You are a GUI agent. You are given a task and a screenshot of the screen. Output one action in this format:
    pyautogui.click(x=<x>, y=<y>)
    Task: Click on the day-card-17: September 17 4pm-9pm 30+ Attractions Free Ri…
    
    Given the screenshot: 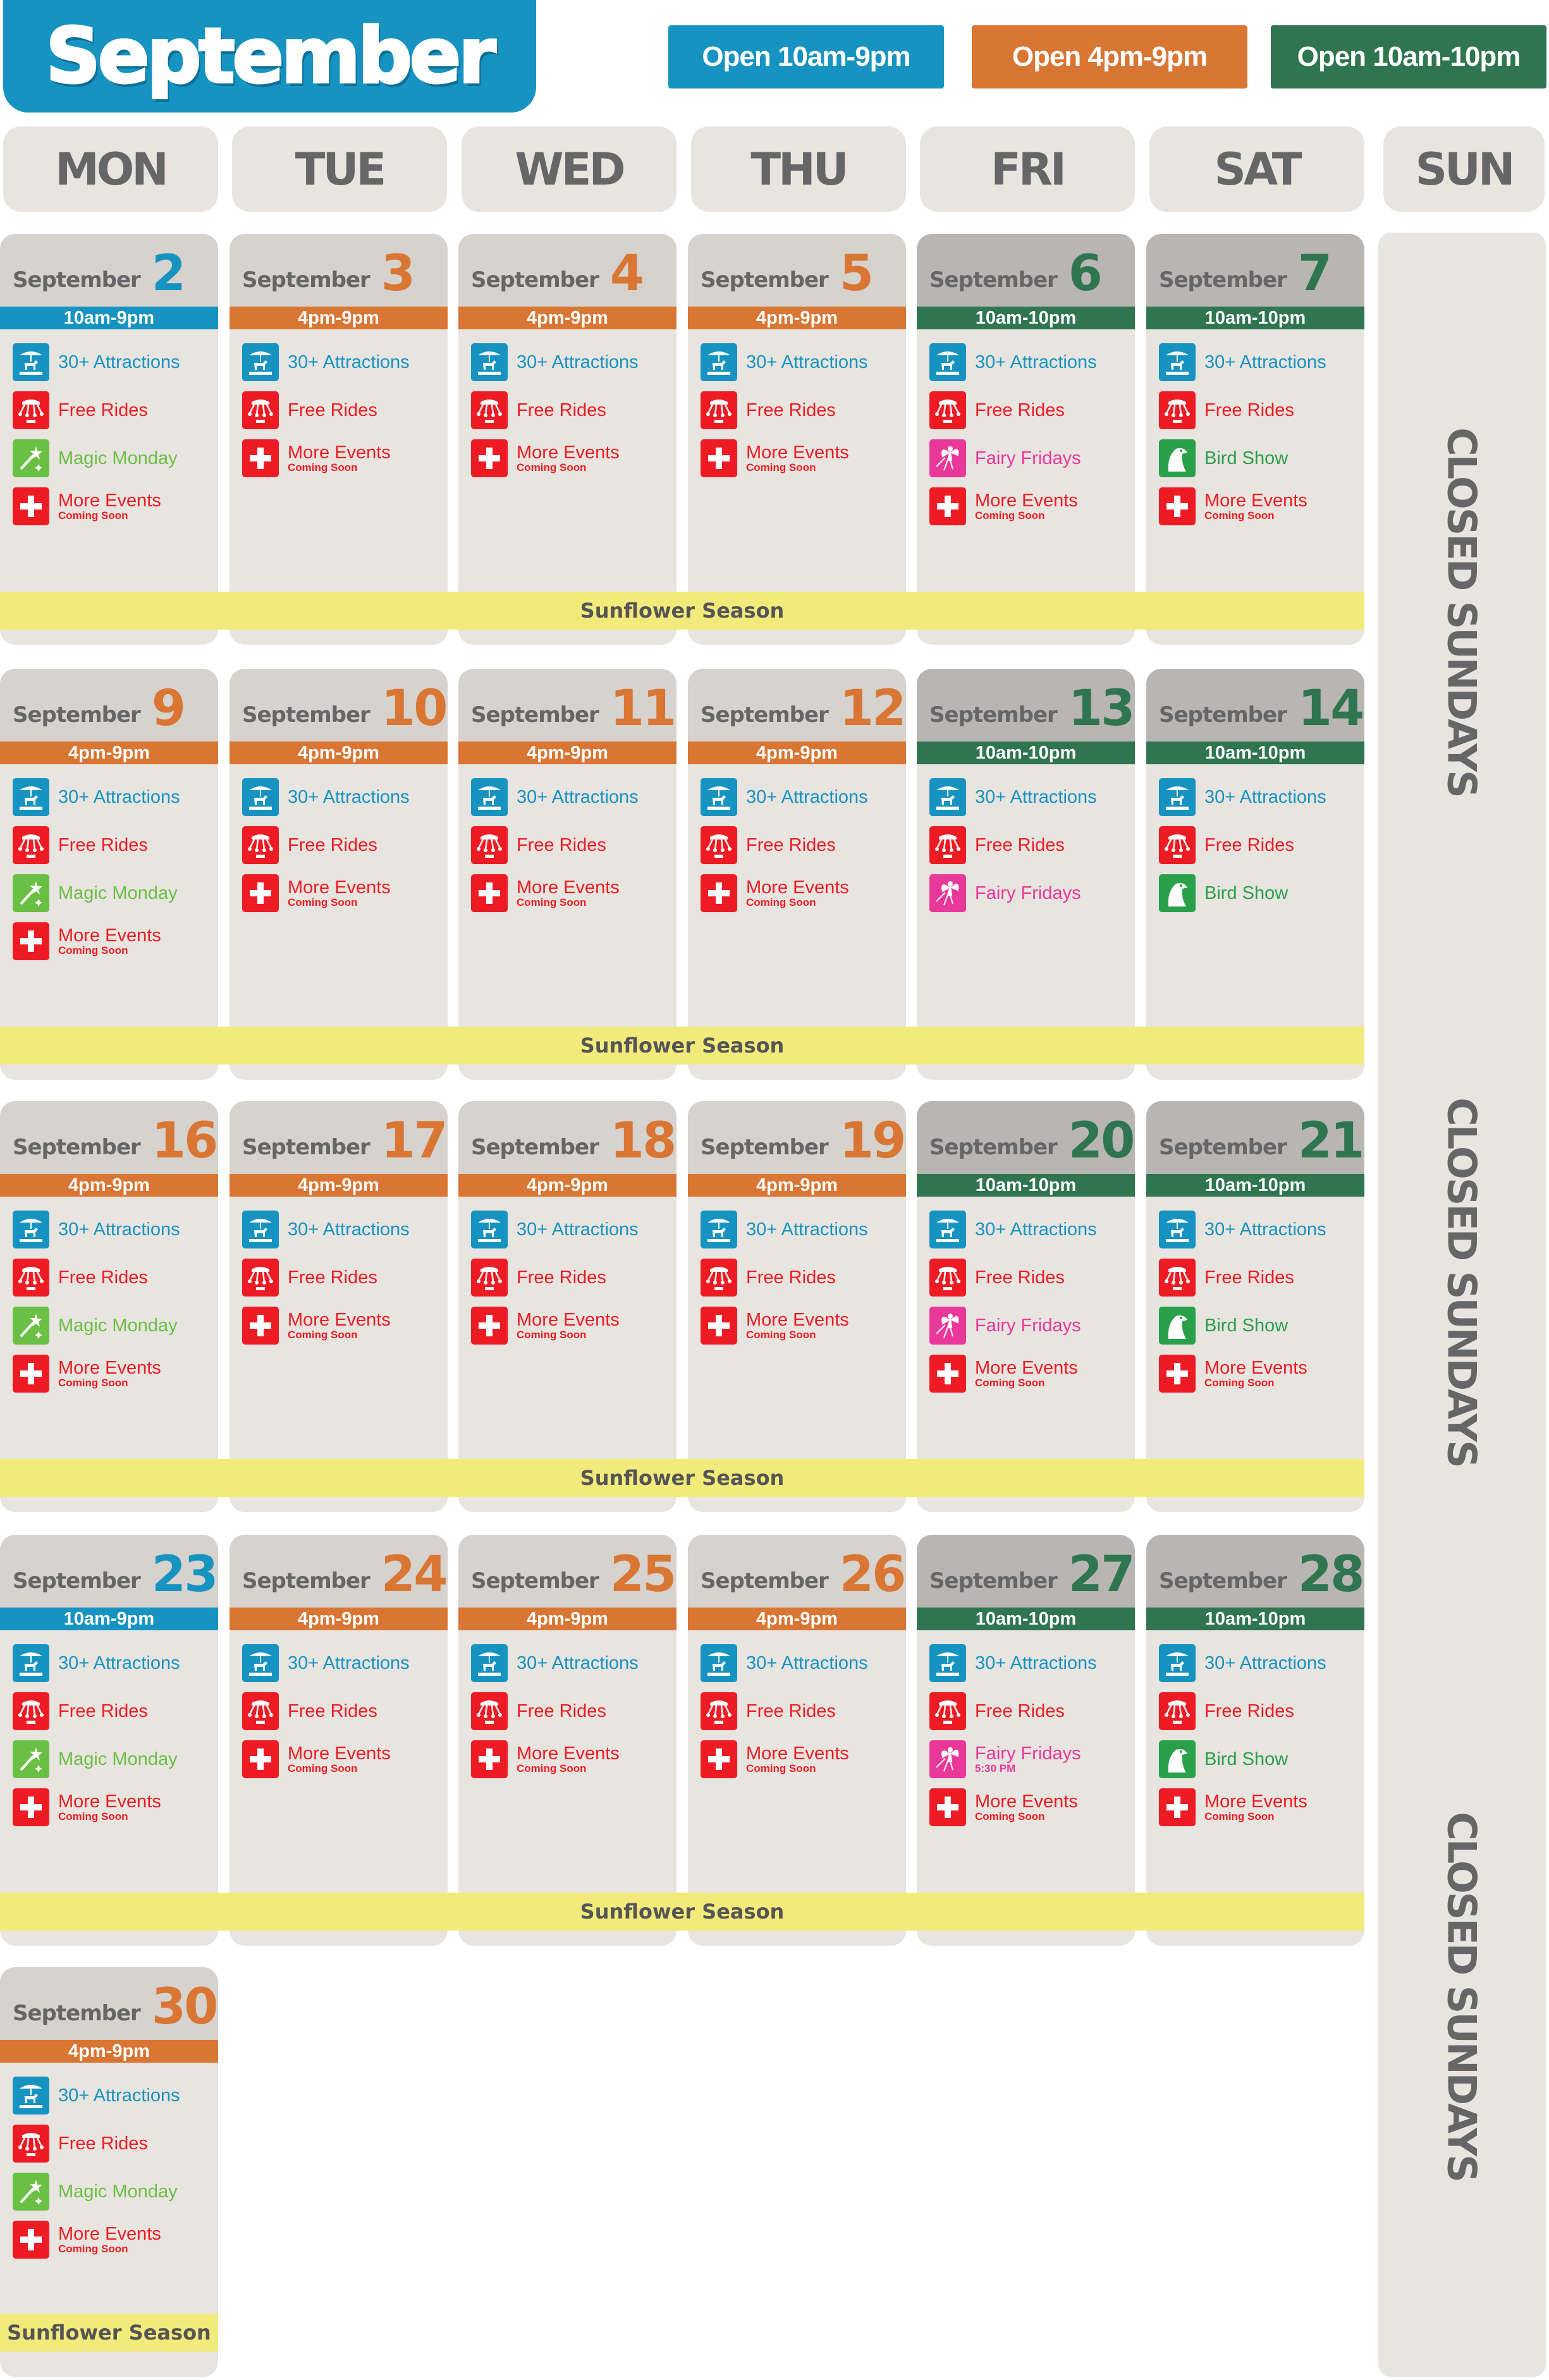 What is the action you would take?
    pyautogui.click(x=339, y=1306)
    